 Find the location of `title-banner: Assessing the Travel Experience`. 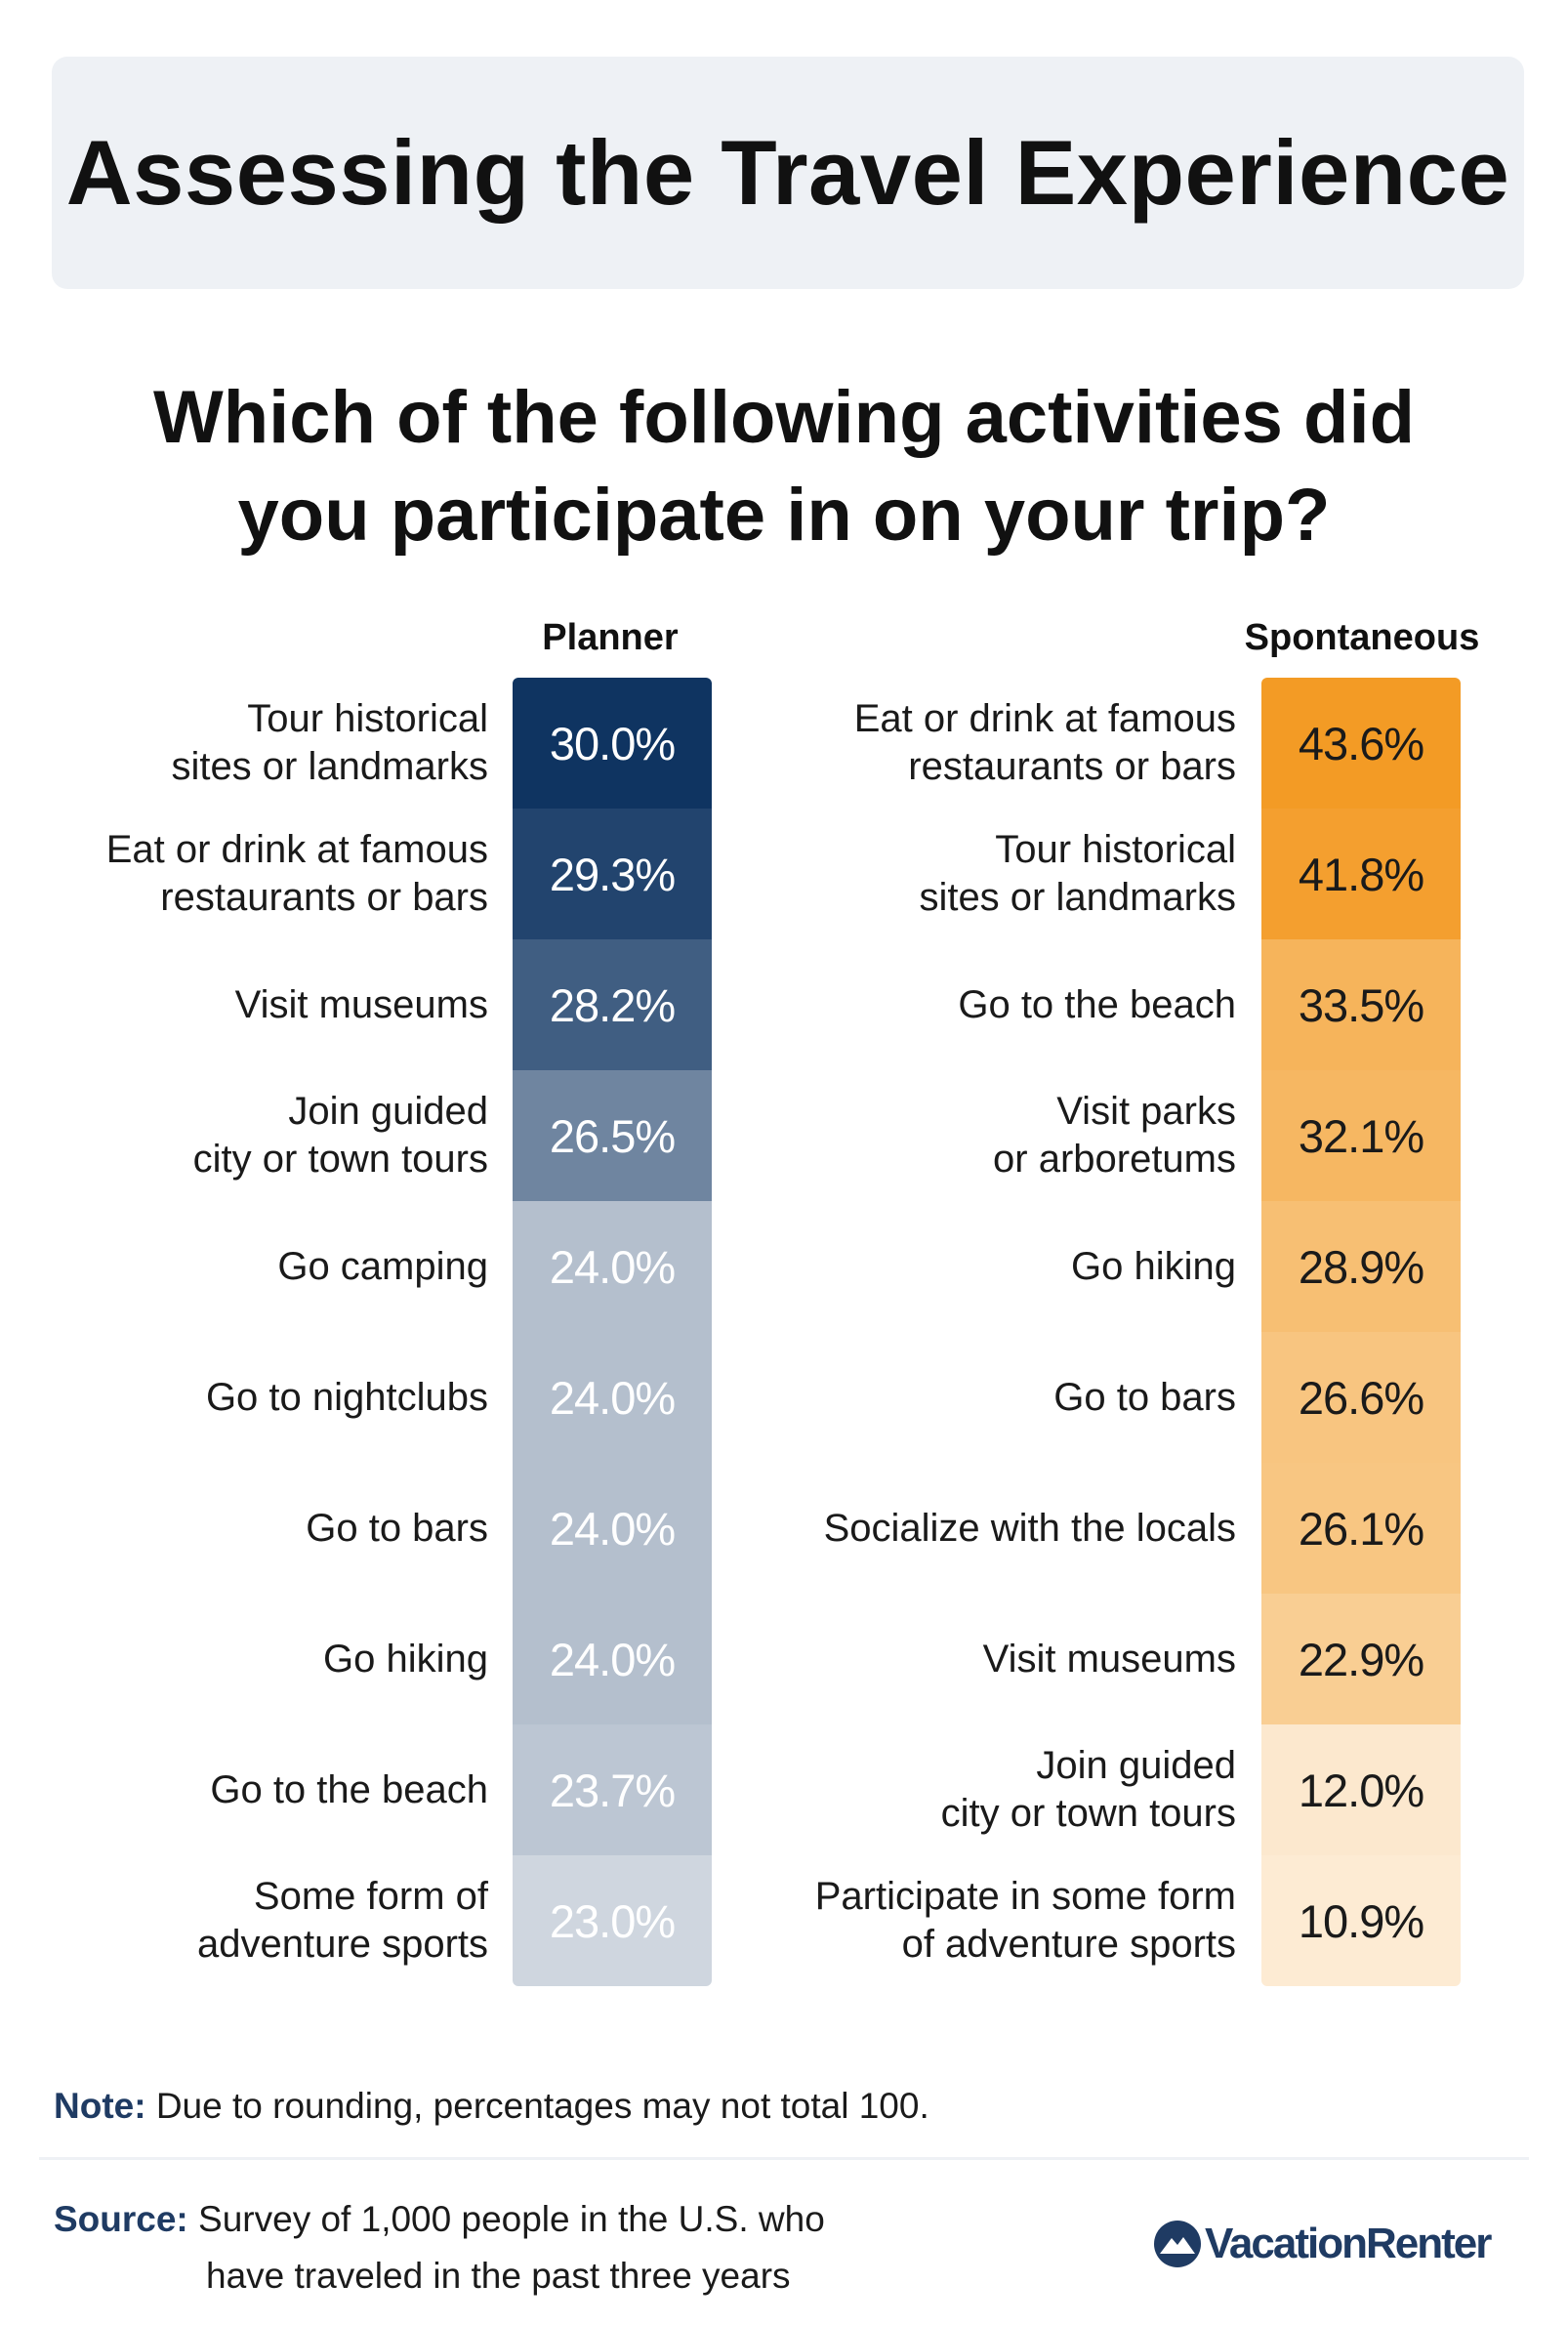

title-banner: Assessing the Travel Experience is located at coordinates (788, 173).